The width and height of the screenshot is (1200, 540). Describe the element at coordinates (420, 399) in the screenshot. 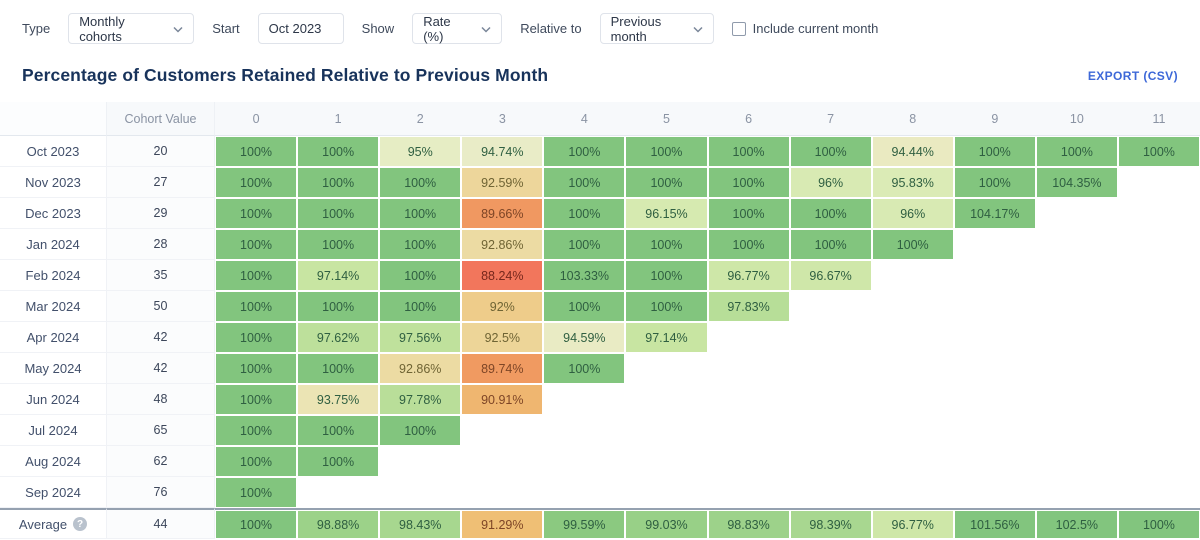

I see `retention-cell: 97.78%` at that location.